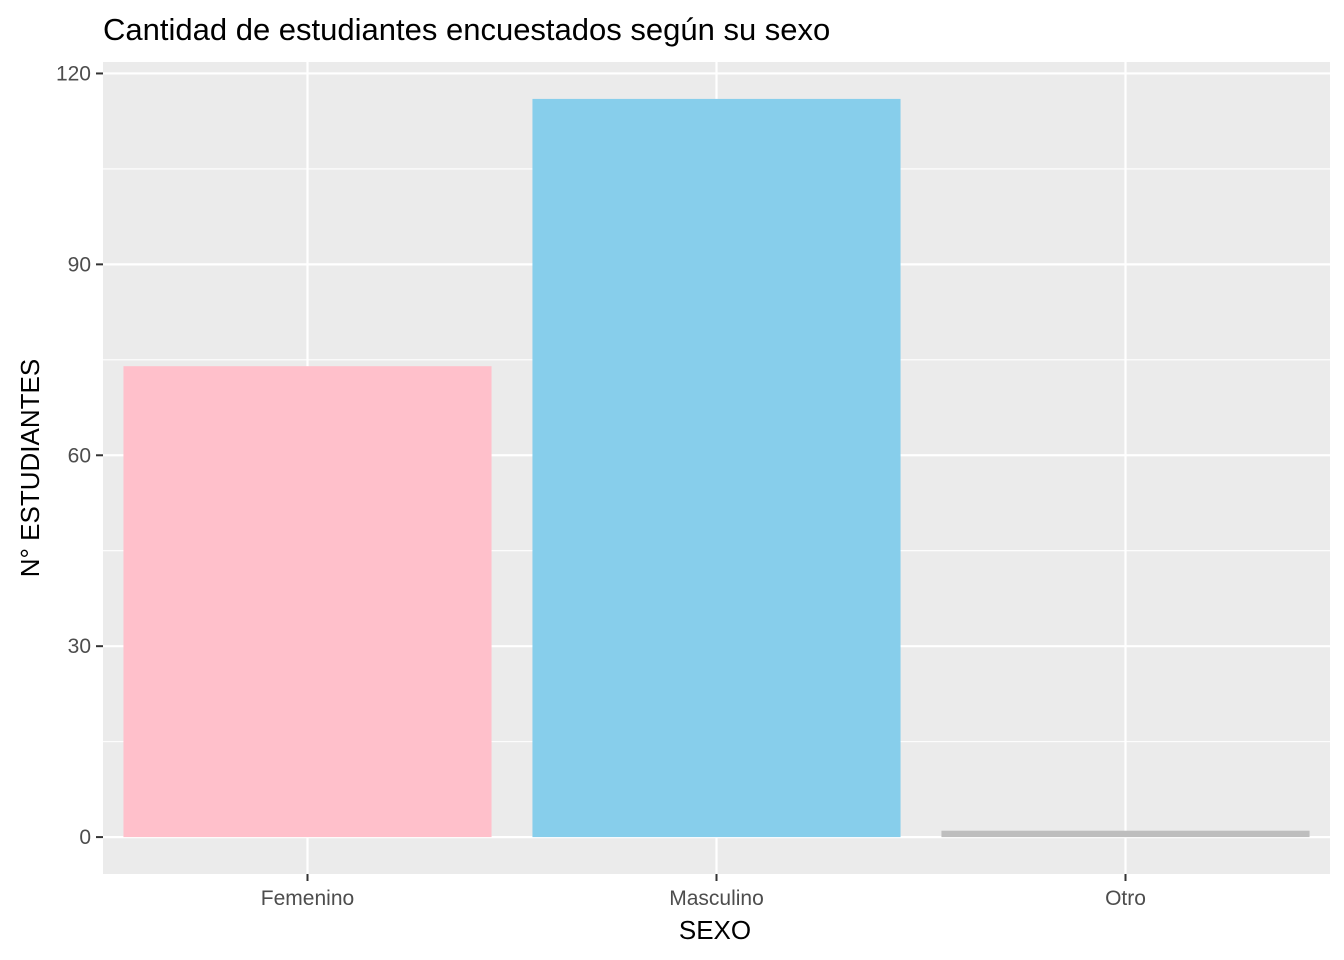 This screenshot has width=1344, height=960. I want to click on y-tick-label: 60, so click(79, 455).